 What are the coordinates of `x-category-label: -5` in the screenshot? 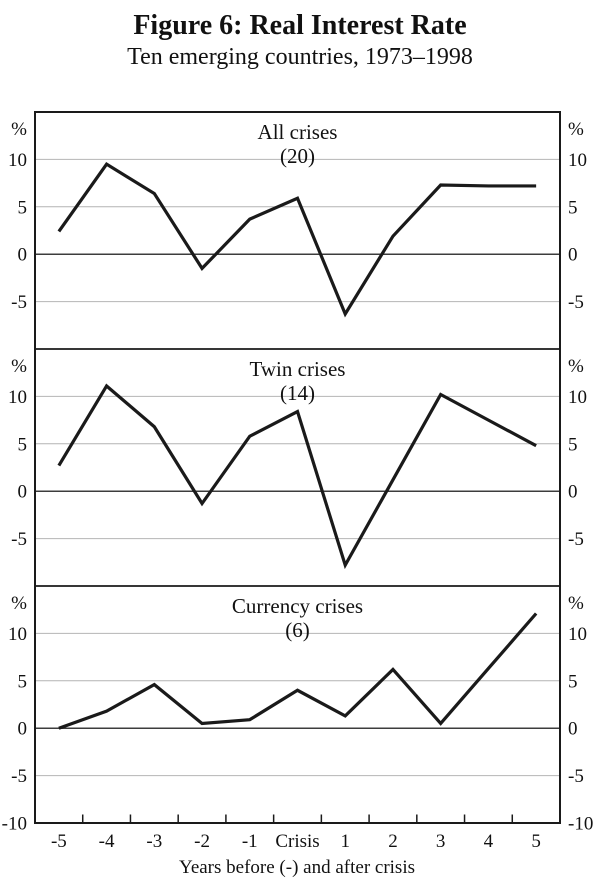 It's located at (59, 841).